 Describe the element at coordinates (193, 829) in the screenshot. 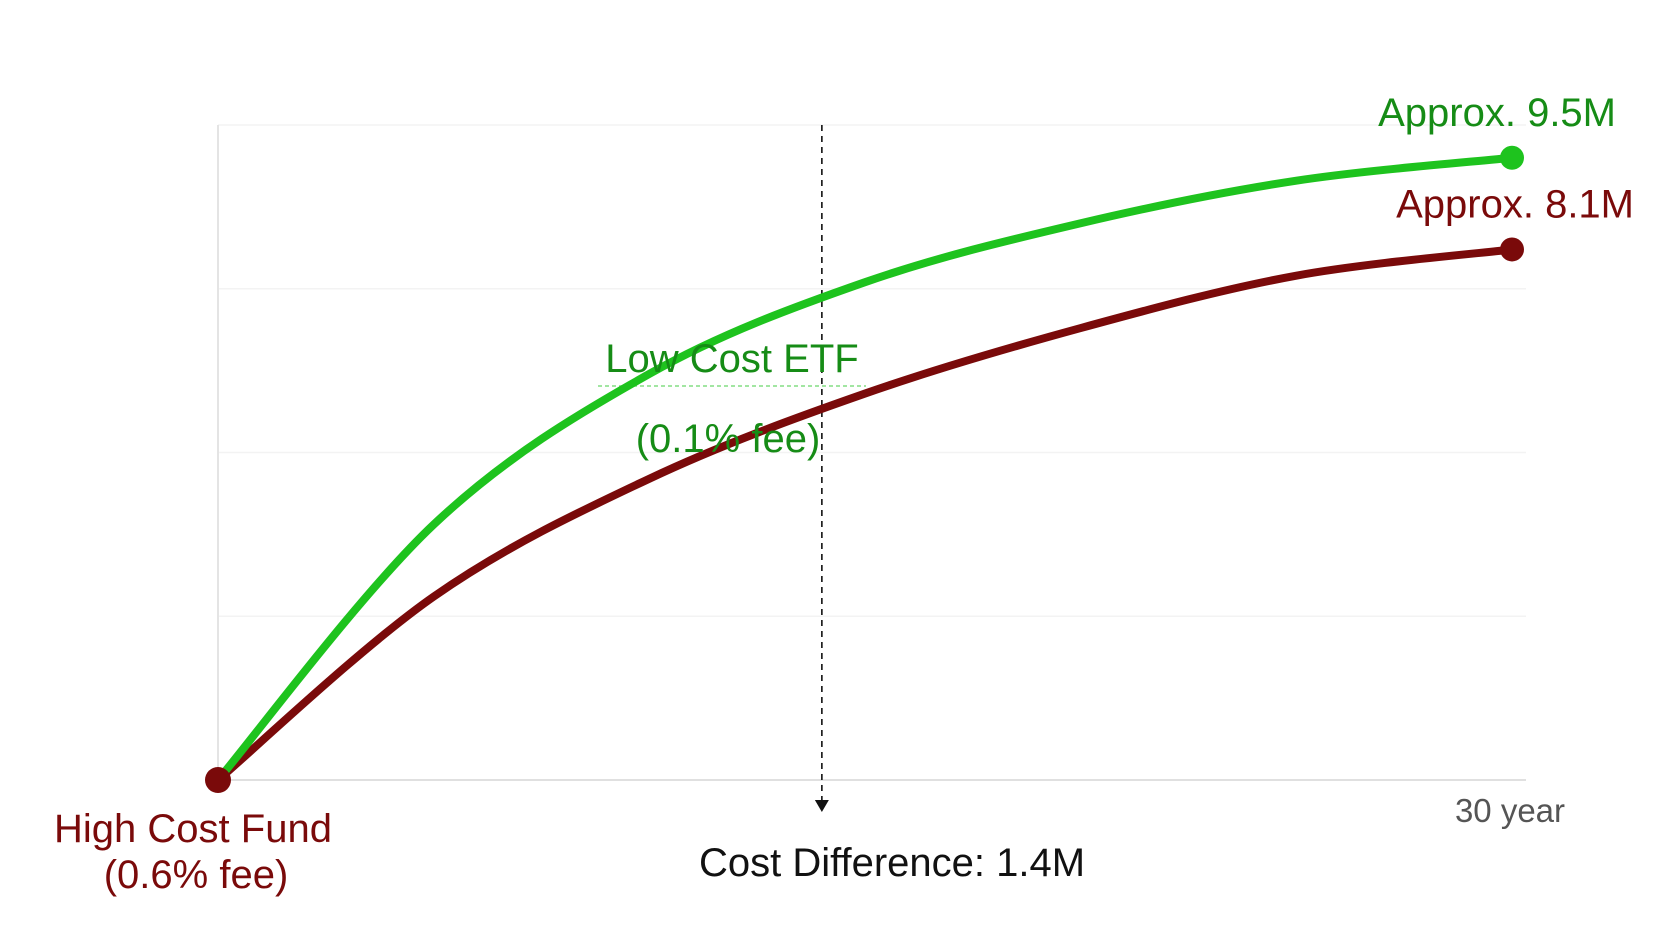

I see `series-label-high-cost-fund: High Cost Fund` at that location.